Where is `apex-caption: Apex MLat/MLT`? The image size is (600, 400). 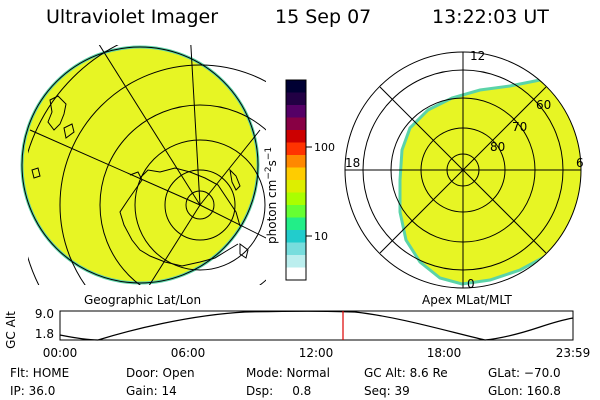 apex-caption: Apex MLat/MLT is located at coordinates (467, 300).